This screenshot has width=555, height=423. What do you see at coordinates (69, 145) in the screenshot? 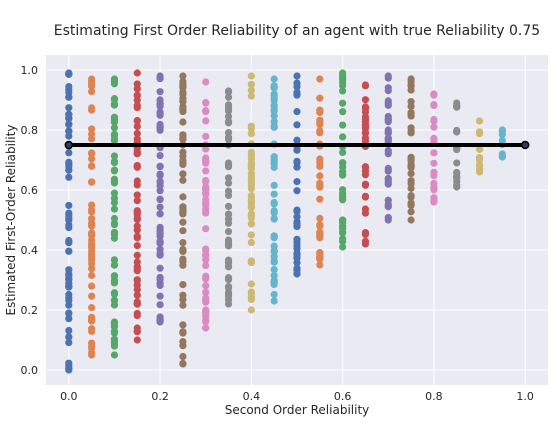
I see `reference-line-start-marker` at bounding box center [69, 145].